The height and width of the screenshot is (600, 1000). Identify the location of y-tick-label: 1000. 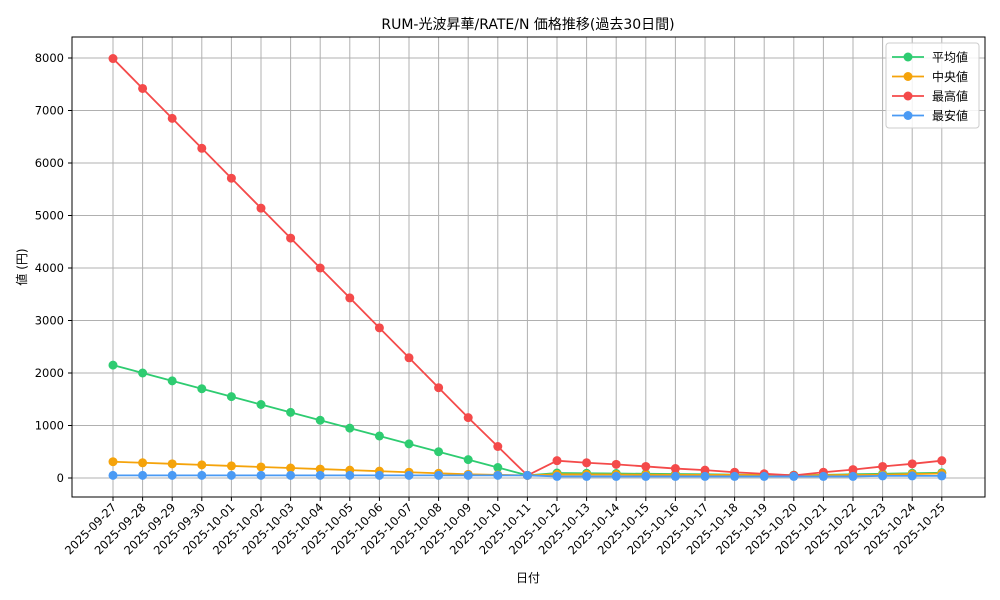
(49, 426).